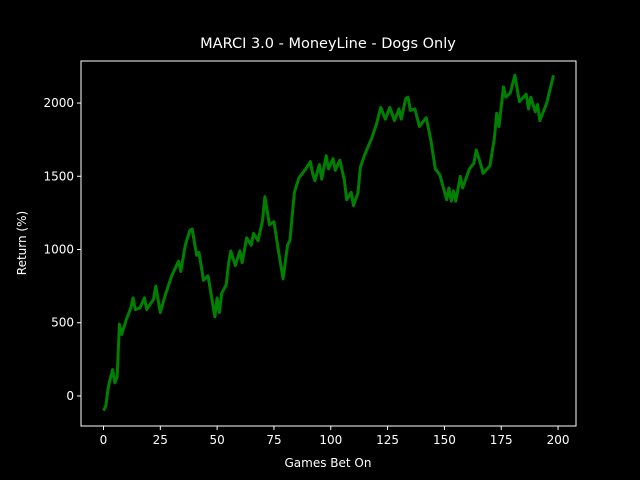 This screenshot has width=640, height=480. Describe the element at coordinates (216, 440) in the screenshot. I see `x-tick-label: 50` at that location.